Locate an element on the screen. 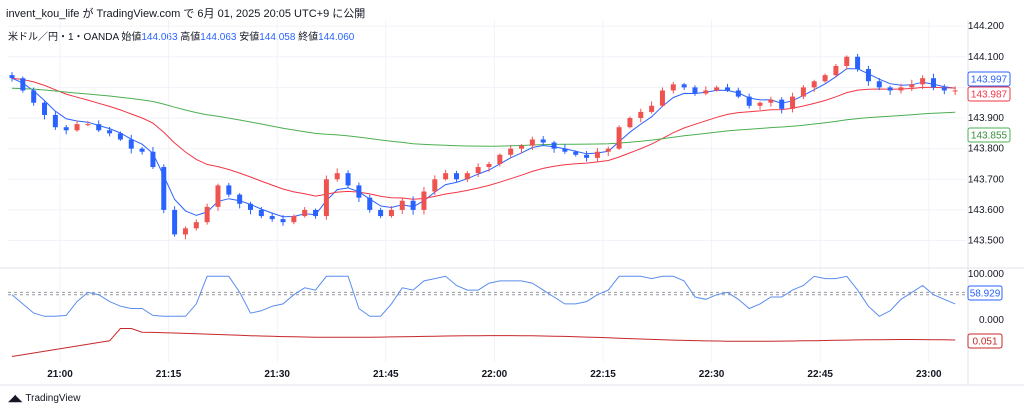  open-value: 144.063 is located at coordinates (159, 37).